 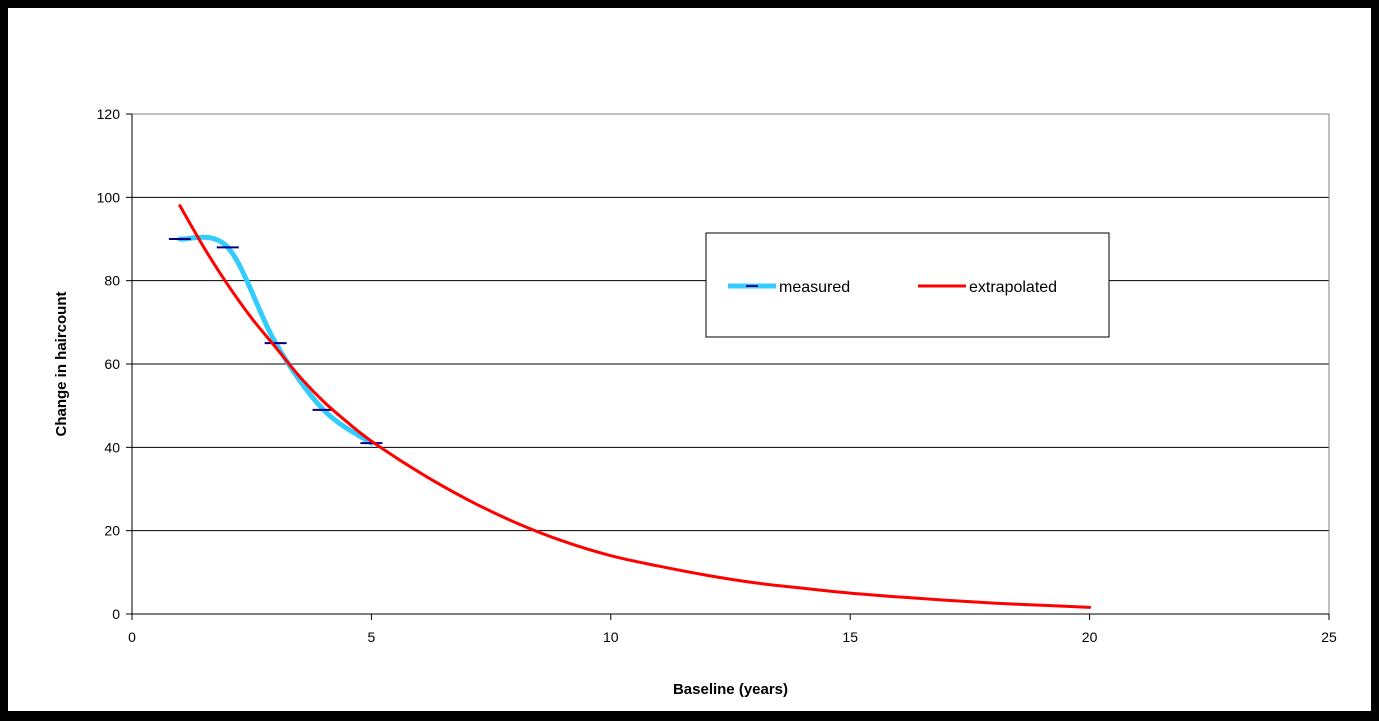 What do you see at coordinates (611, 637) in the screenshot?
I see `x-tick-label: 10` at bounding box center [611, 637].